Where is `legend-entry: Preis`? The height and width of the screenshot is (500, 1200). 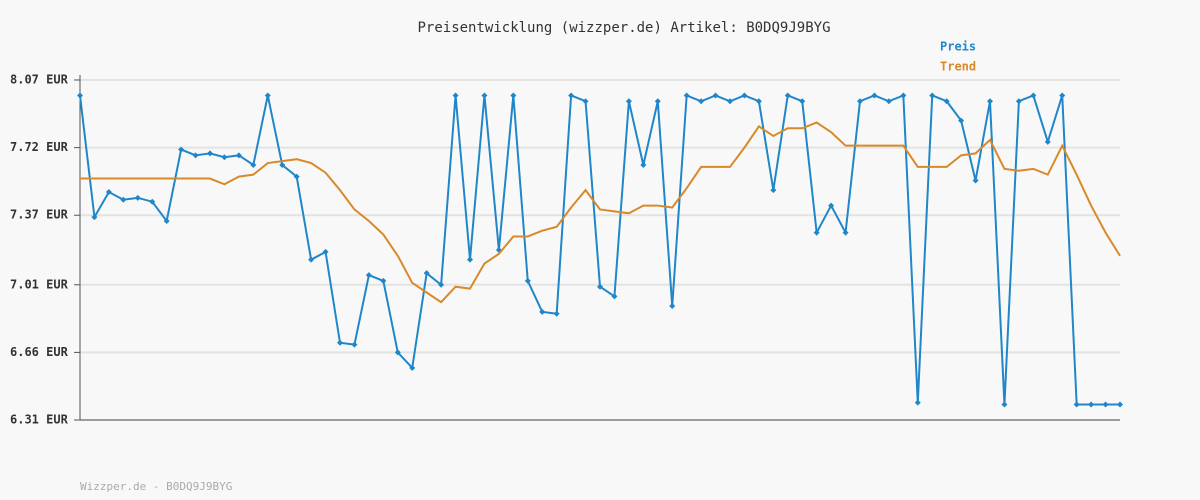
legend-entry: Preis is located at coordinates (958, 47).